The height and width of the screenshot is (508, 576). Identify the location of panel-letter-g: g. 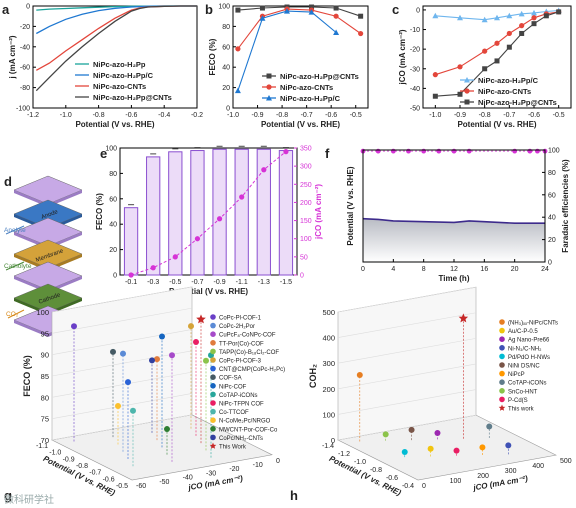
(8, 495).